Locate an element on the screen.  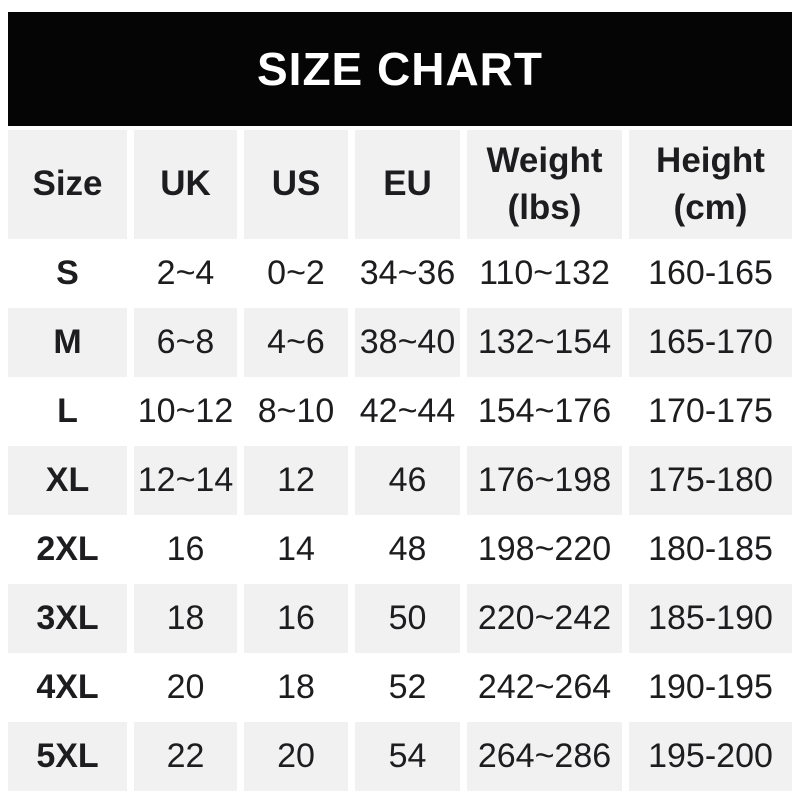
table-row-l: L 10~12 8~10 42~44 154~176 170-175 is located at coordinates (400, 411).